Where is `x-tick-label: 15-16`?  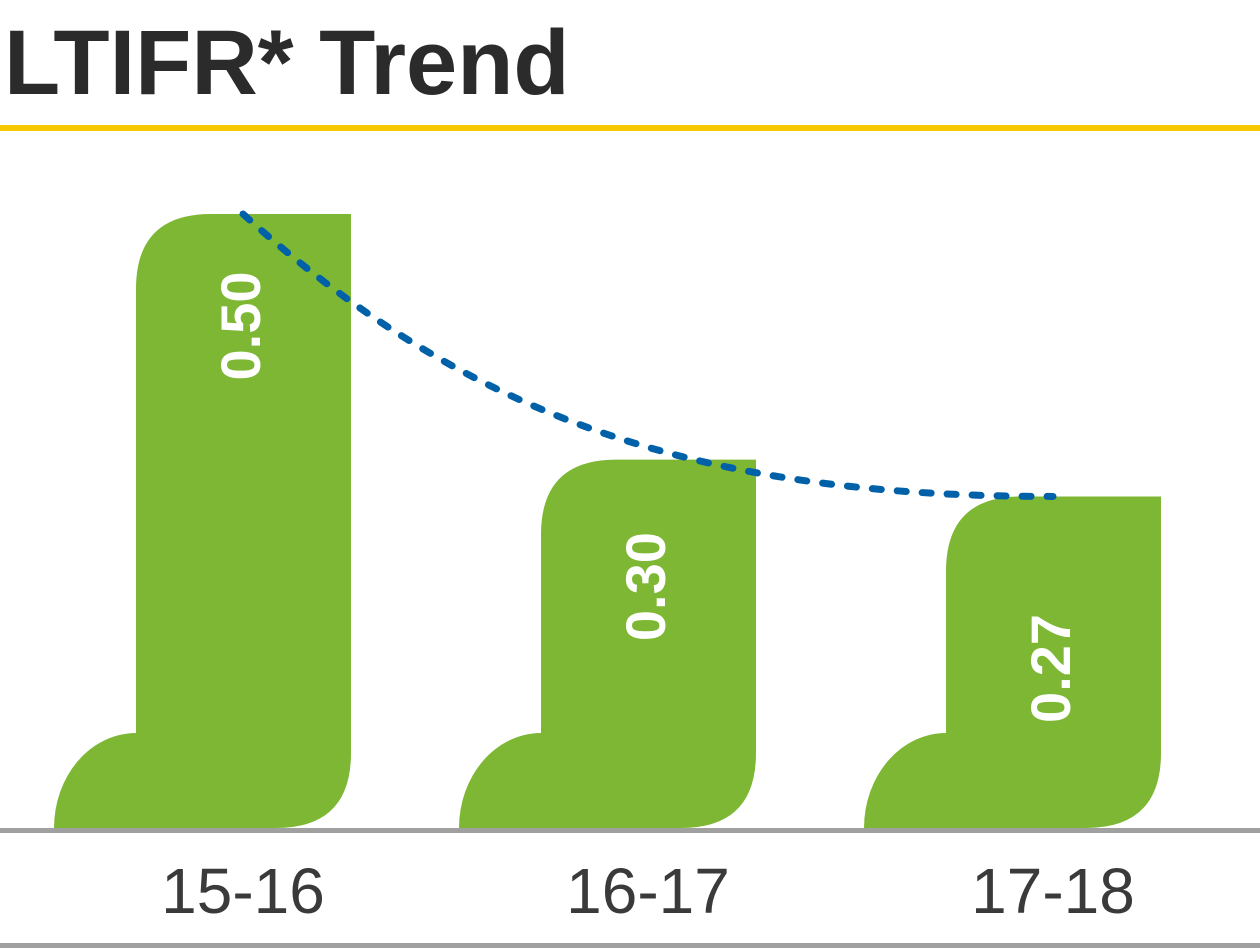
x-tick-label: 15-16 is located at coordinates (243, 891).